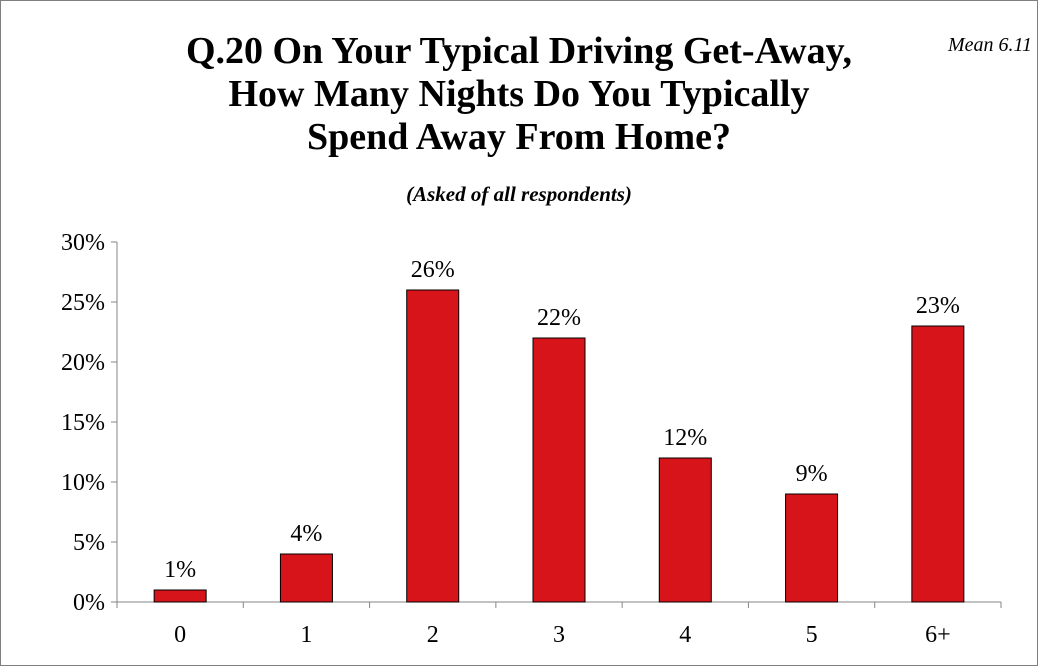 This screenshot has width=1038, height=666. I want to click on mean-annotation: Mean 6.11, so click(989, 45).